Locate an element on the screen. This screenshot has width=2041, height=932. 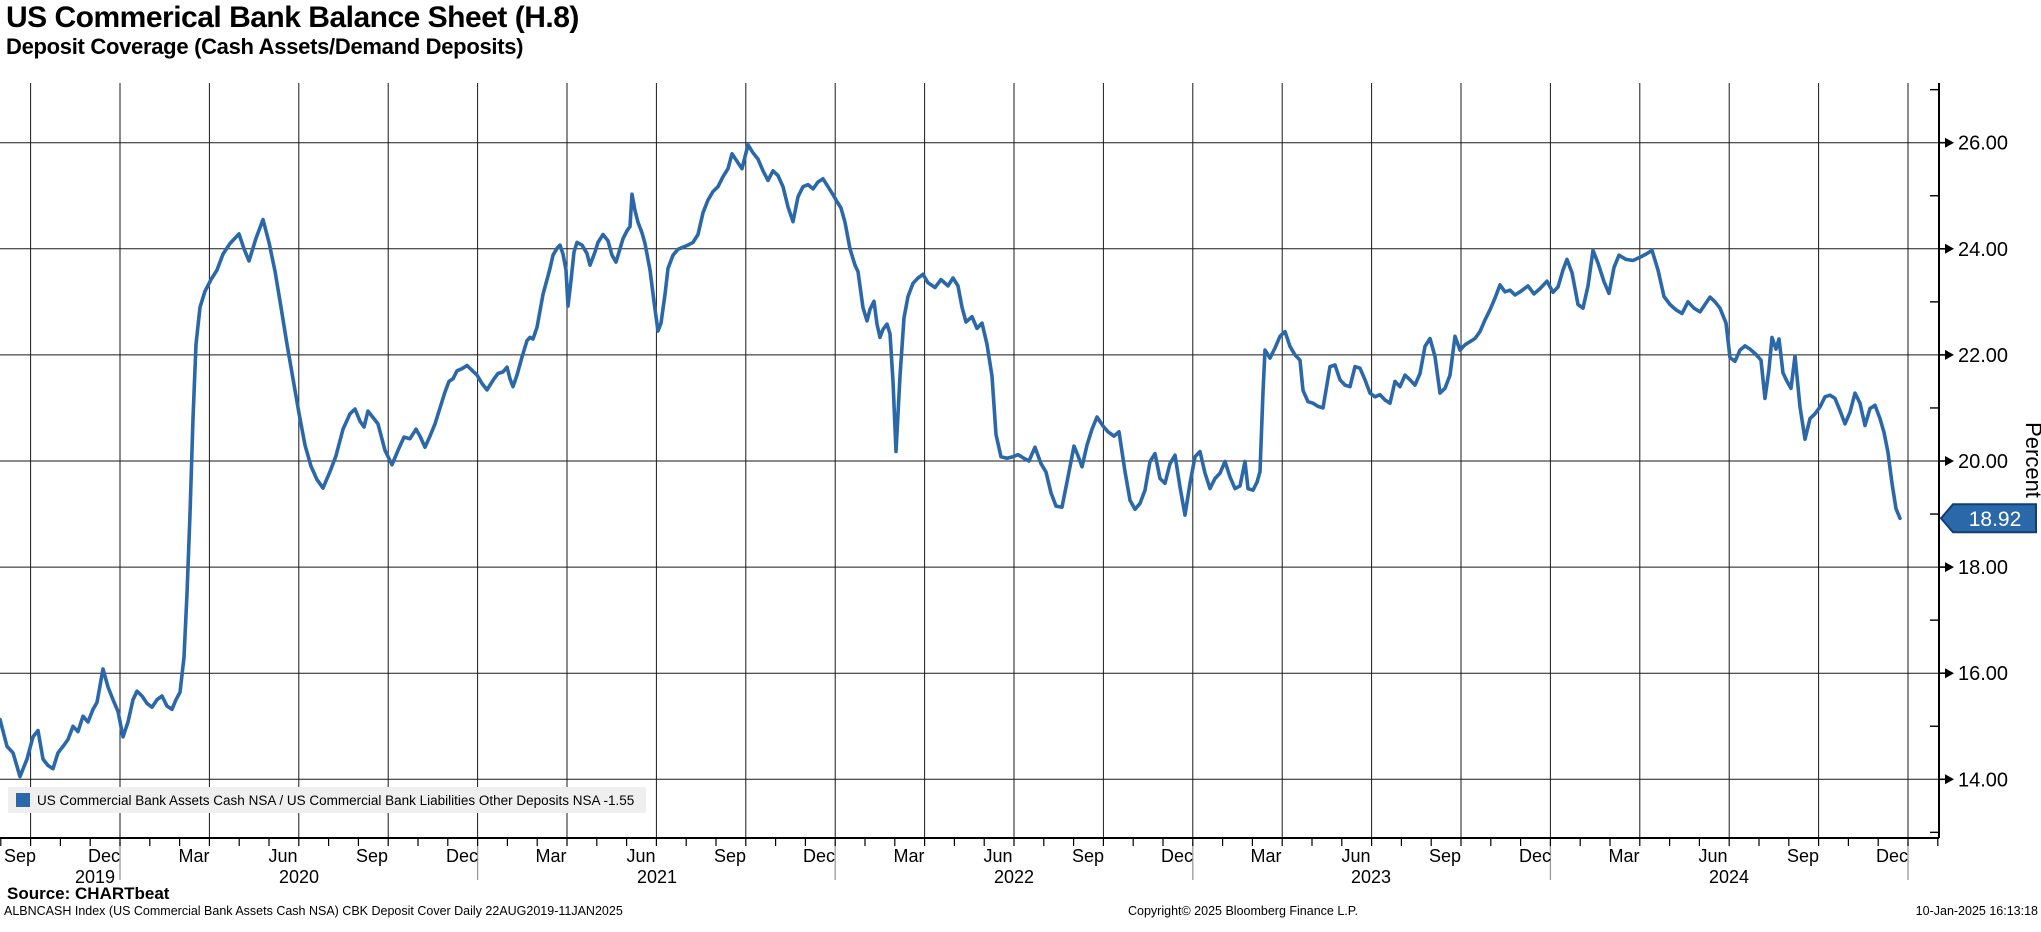
last-value-text: 18.92 is located at coordinates (1995, 519).